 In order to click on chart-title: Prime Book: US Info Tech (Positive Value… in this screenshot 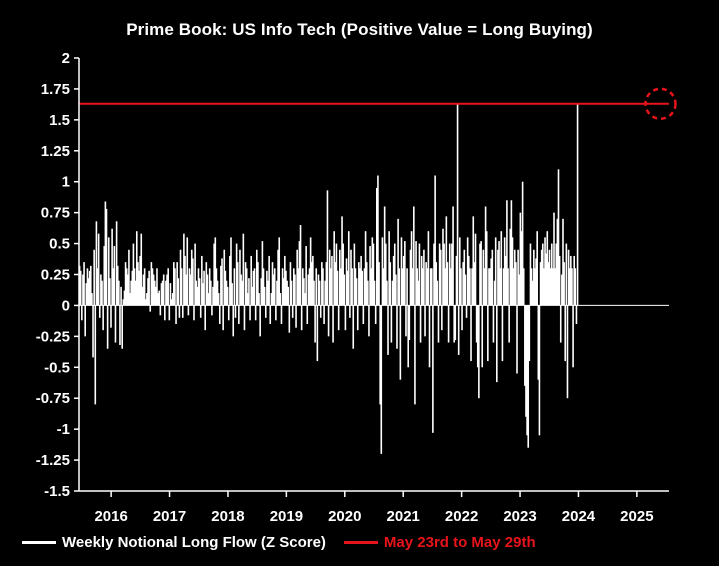, I will do `click(359, 29)`.